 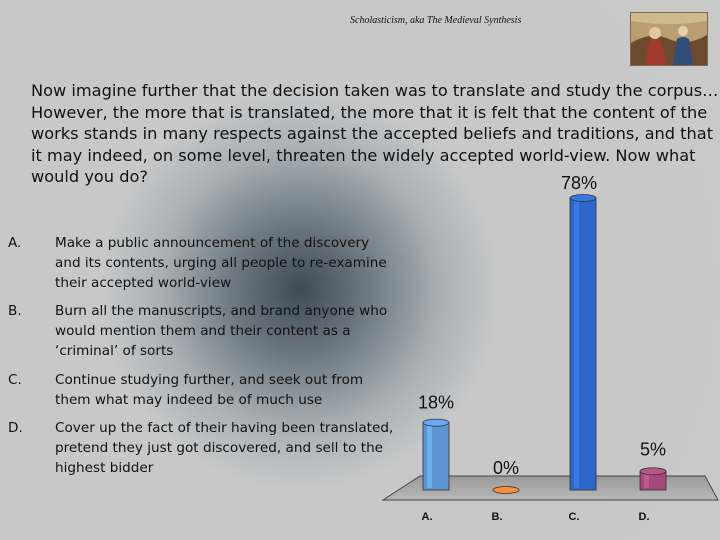 I want to click on option-letter: B., so click(x=15, y=311).